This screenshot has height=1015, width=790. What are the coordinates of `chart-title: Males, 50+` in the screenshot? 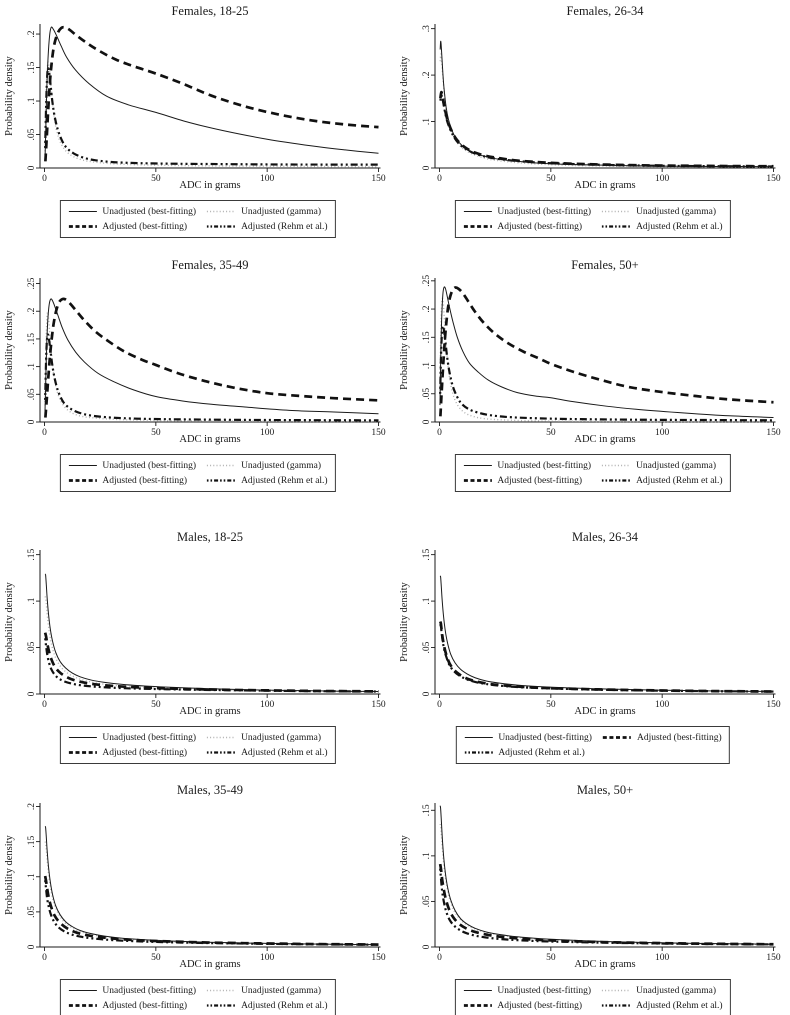 It's located at (605, 790).